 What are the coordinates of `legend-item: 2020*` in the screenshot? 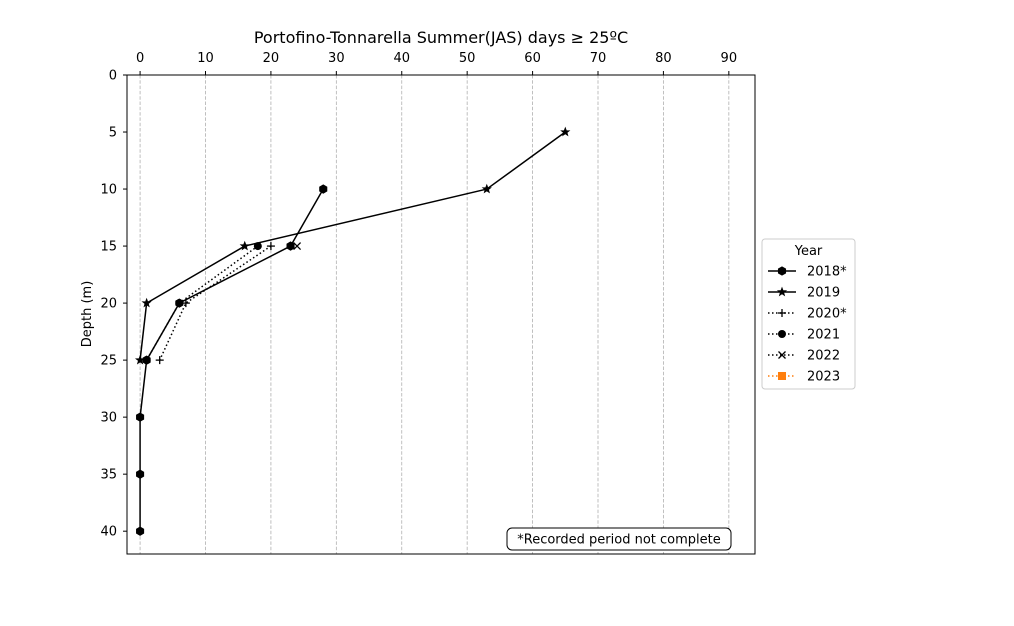 It's located at (807, 314).